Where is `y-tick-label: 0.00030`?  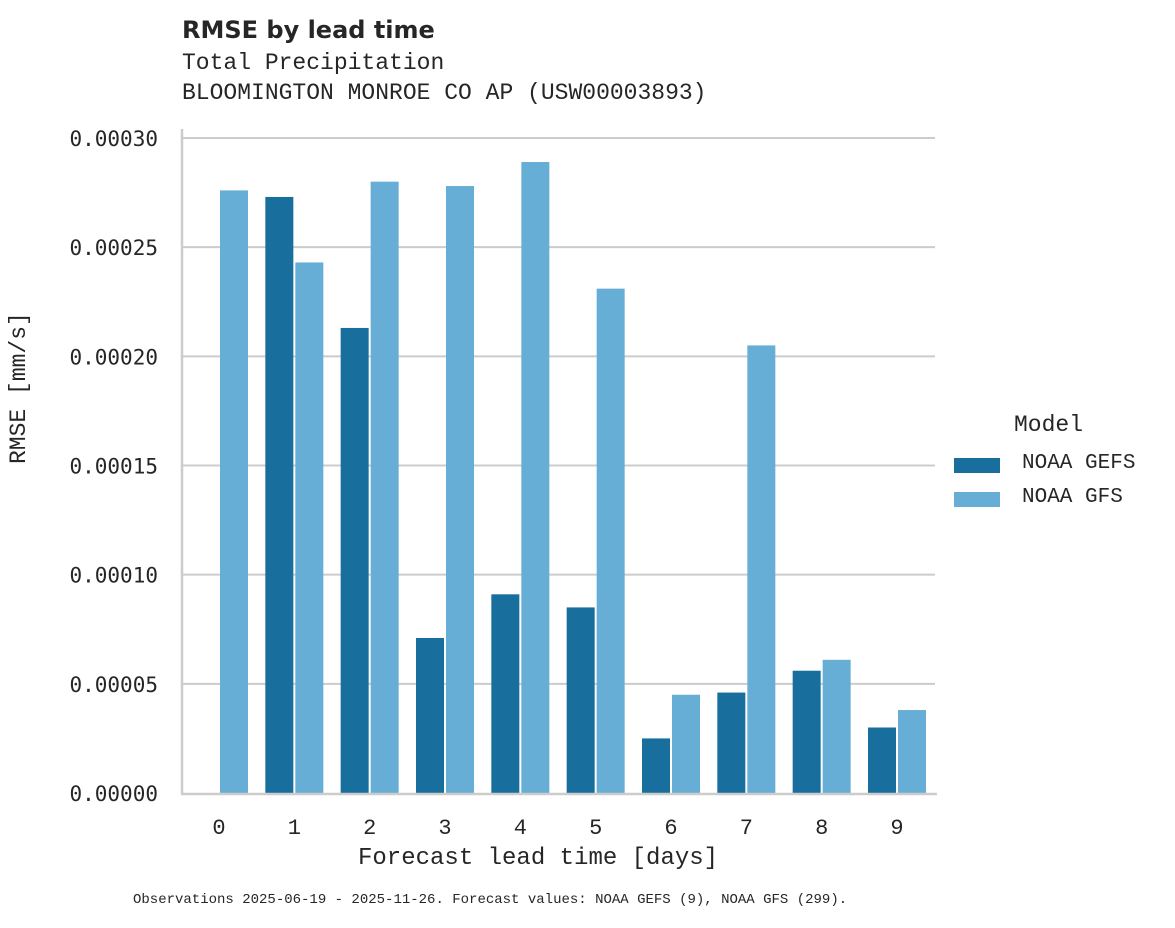 y-tick-label: 0.00030 is located at coordinates (113, 139).